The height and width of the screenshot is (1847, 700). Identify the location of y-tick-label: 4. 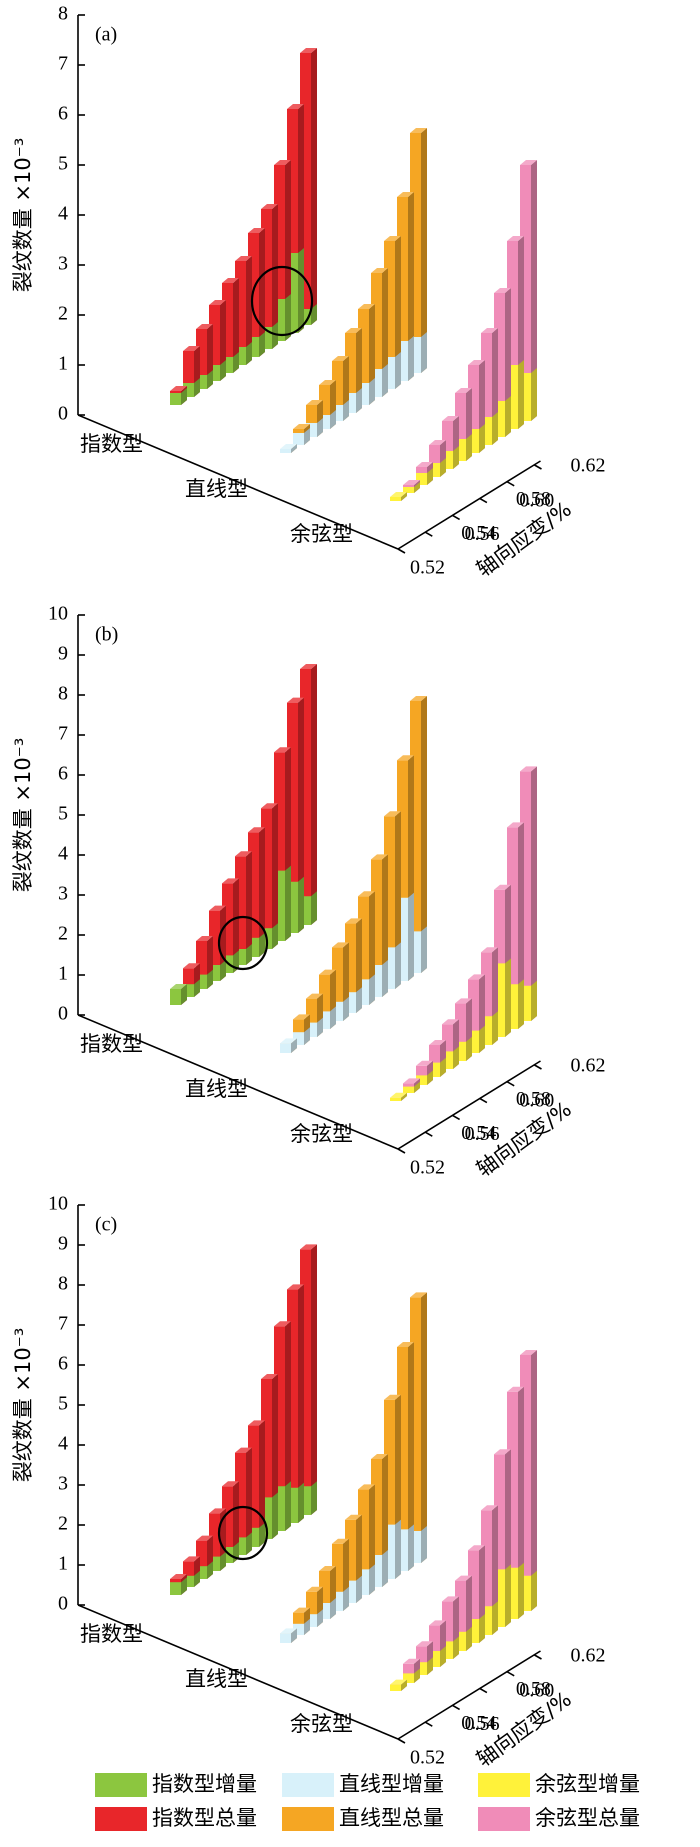
(63, 214).